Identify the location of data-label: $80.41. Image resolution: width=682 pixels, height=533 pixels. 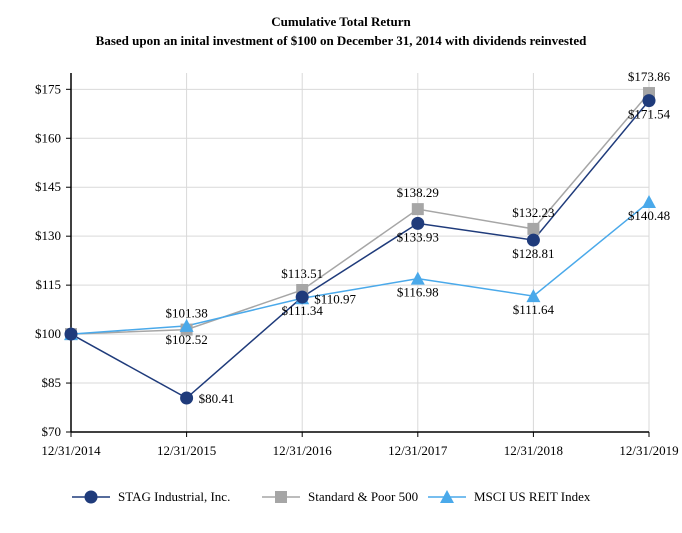
(217, 398).